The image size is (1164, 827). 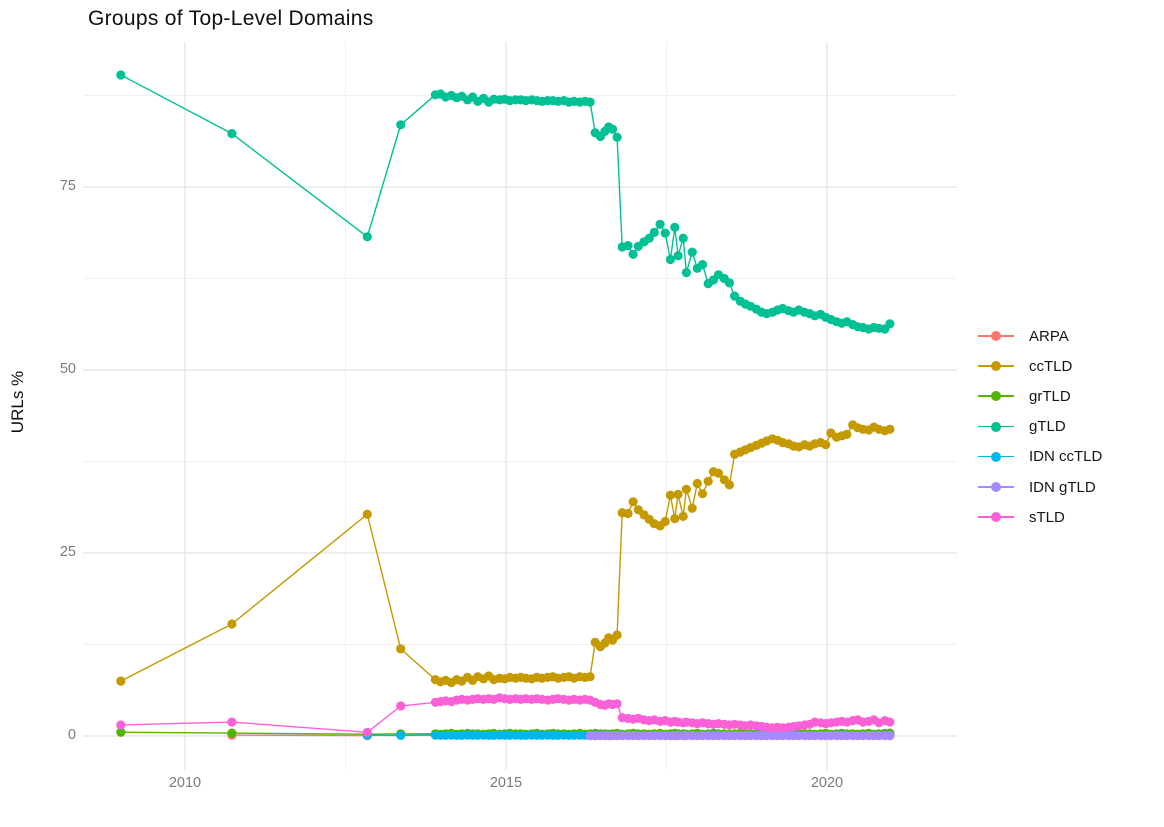 I want to click on legend-item-cctld: ccTLD, so click(x=1040, y=366).